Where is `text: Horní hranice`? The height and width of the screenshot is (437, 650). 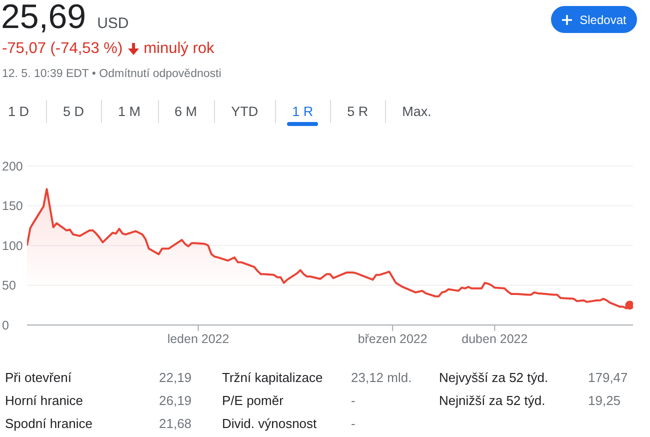 text: Horní hranice is located at coordinates (44, 400).